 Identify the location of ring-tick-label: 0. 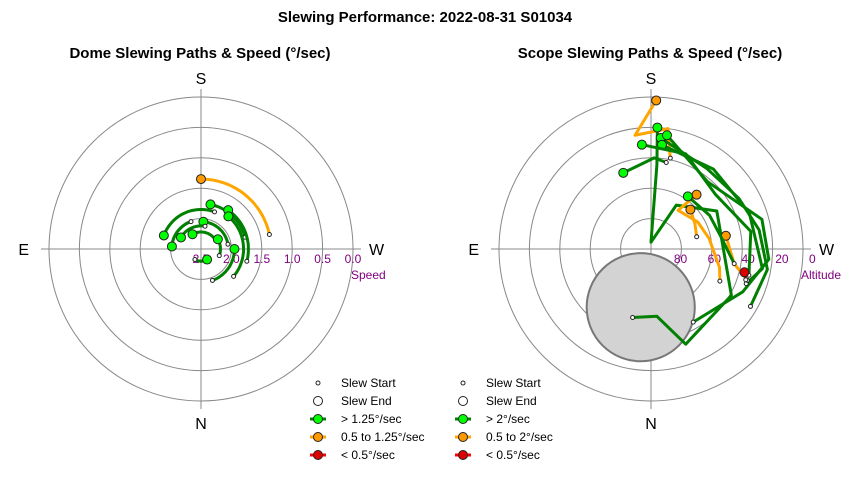
(812, 259).